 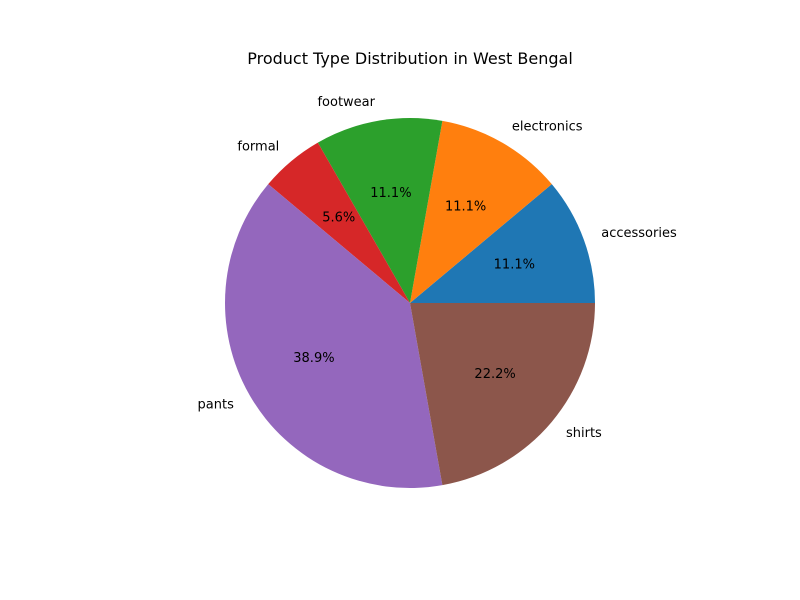 What do you see at coordinates (465, 206) in the screenshot?
I see `slice-percent-electronics: 11.1%` at bounding box center [465, 206].